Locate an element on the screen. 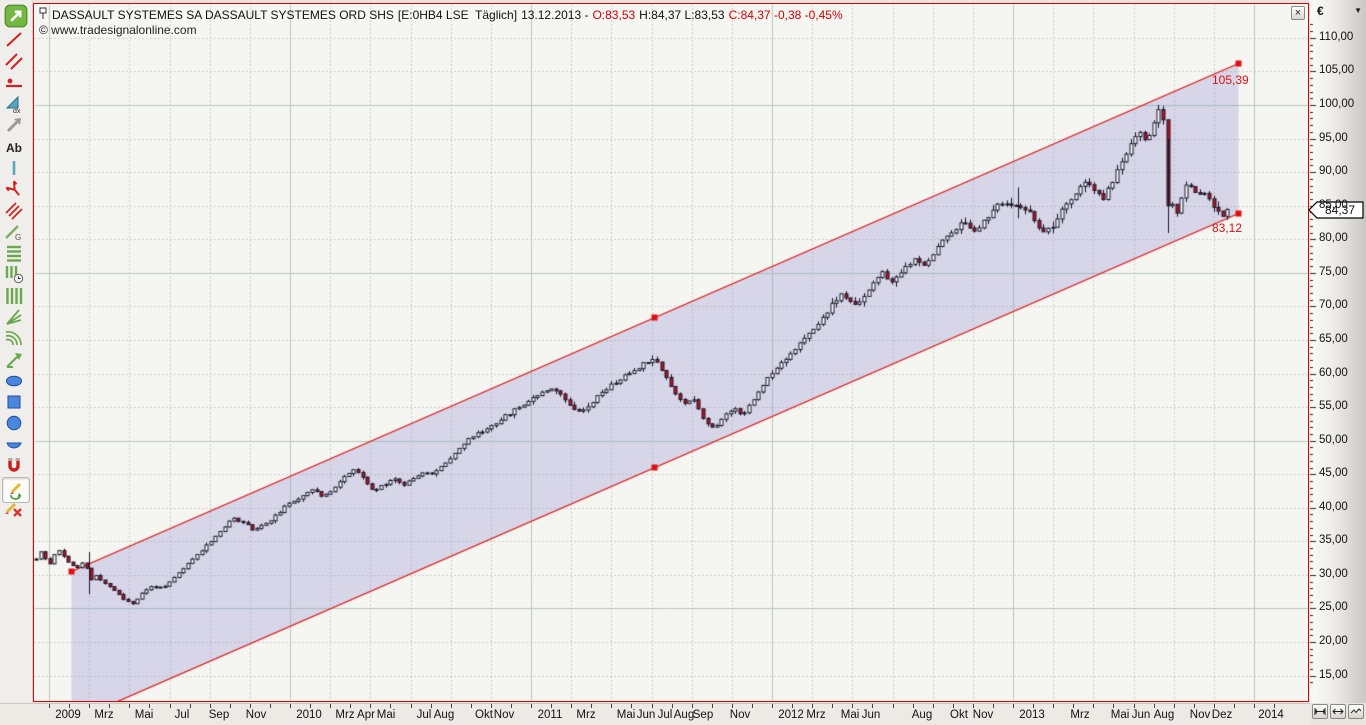 This screenshot has width=1366, height=725. delete-drawing-icon is located at coordinates (16, 509).